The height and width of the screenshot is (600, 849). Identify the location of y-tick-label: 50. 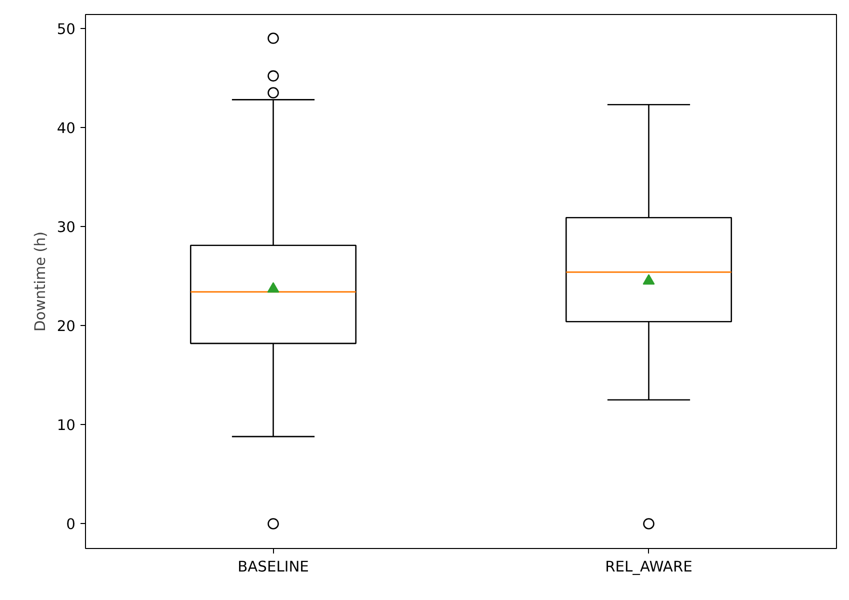
(66, 29).